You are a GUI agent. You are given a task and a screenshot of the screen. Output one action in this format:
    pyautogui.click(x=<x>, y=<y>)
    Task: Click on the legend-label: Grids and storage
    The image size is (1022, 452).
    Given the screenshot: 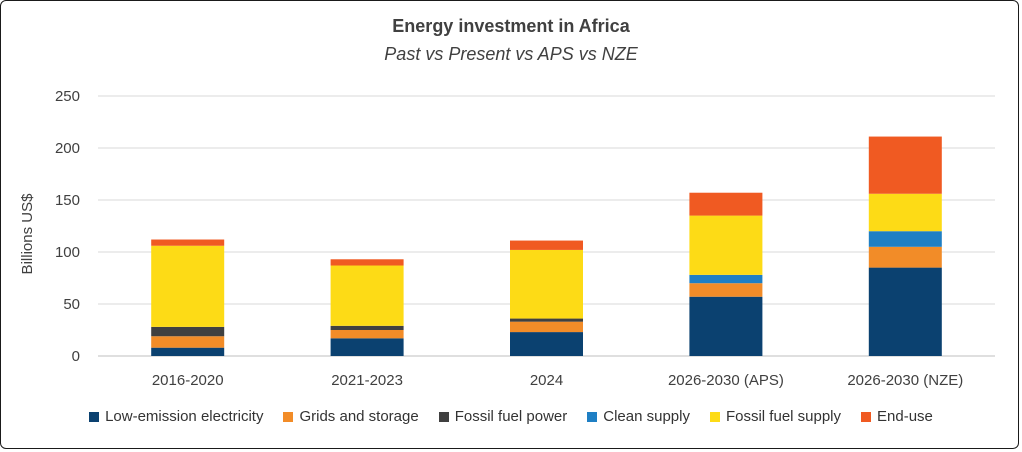 What is the action you would take?
    pyautogui.click(x=359, y=416)
    